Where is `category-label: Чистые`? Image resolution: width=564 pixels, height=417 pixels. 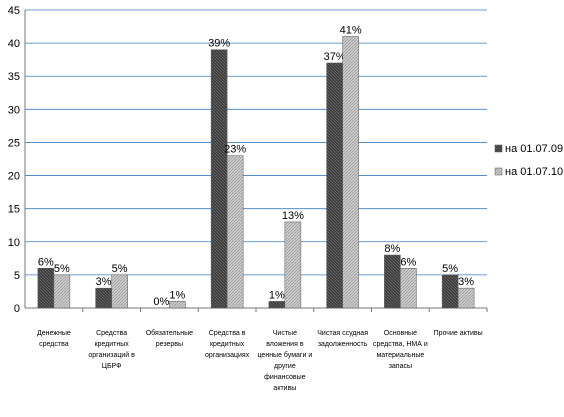 category-label: Чистые is located at coordinates (285, 333).